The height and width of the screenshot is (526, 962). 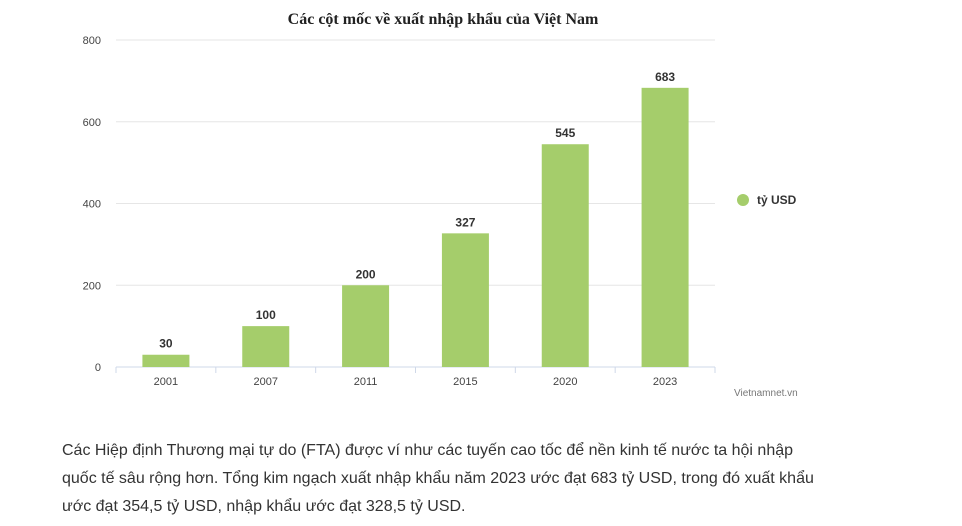 What do you see at coordinates (665, 382) in the screenshot?
I see `x-tick-label: 2023` at bounding box center [665, 382].